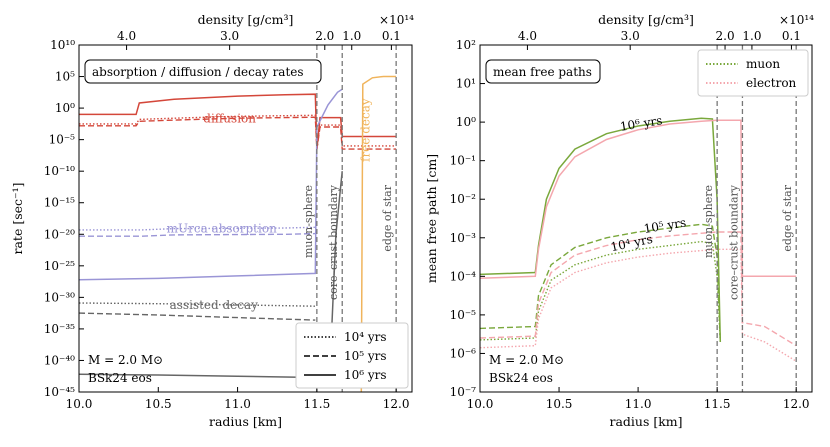  What do you see at coordinates (396, 404) in the screenshot?
I see `rates-xtick-label-4: 12.0` at bounding box center [396, 404].